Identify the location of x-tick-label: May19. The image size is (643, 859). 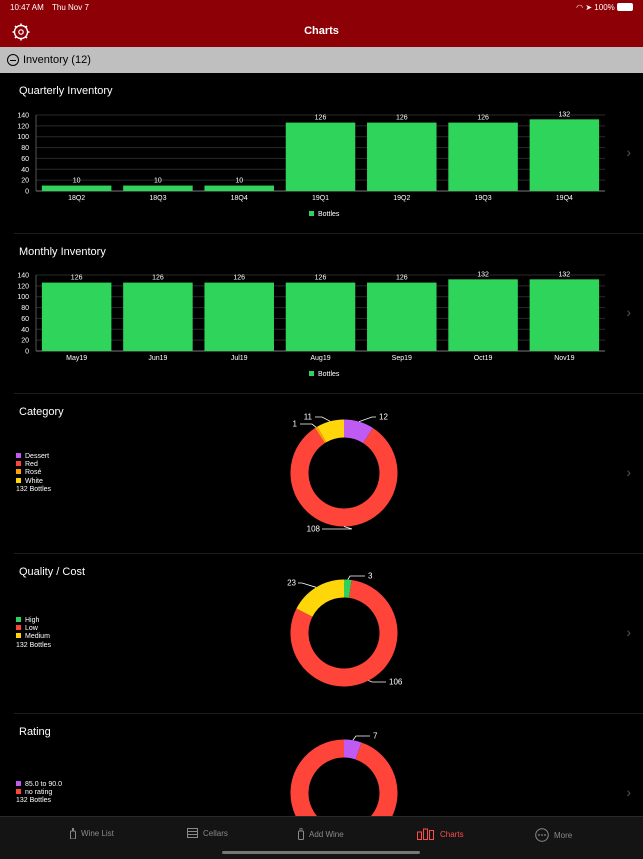
(76, 358).